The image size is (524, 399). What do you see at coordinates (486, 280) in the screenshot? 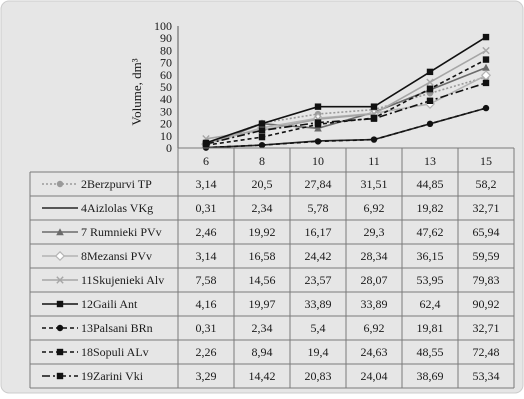
I see `data-label: 79,83` at bounding box center [486, 280].